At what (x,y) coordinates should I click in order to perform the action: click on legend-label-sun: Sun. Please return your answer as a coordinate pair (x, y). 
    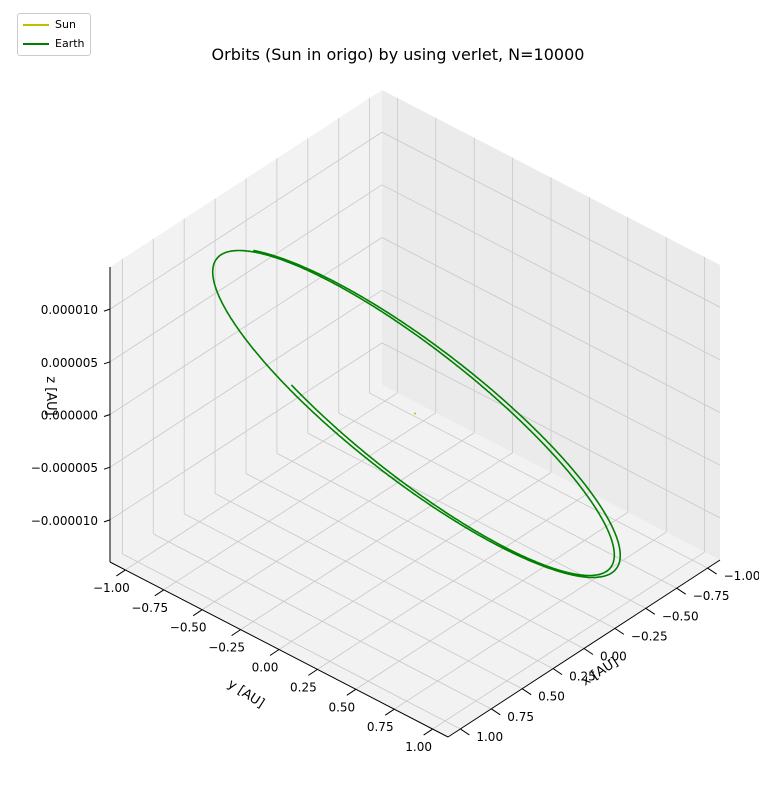
    Looking at the image, I should click on (65, 24).